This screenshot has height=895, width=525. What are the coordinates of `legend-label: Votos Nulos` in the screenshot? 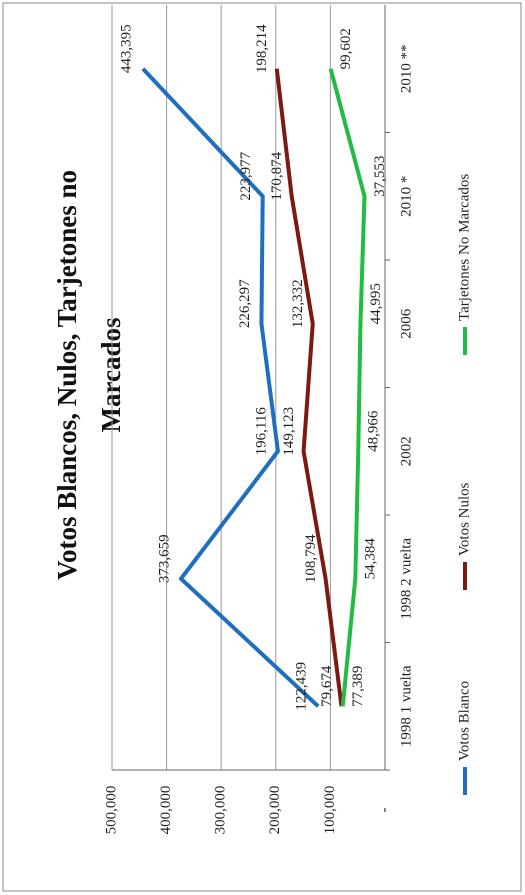 It's located at (464, 519).